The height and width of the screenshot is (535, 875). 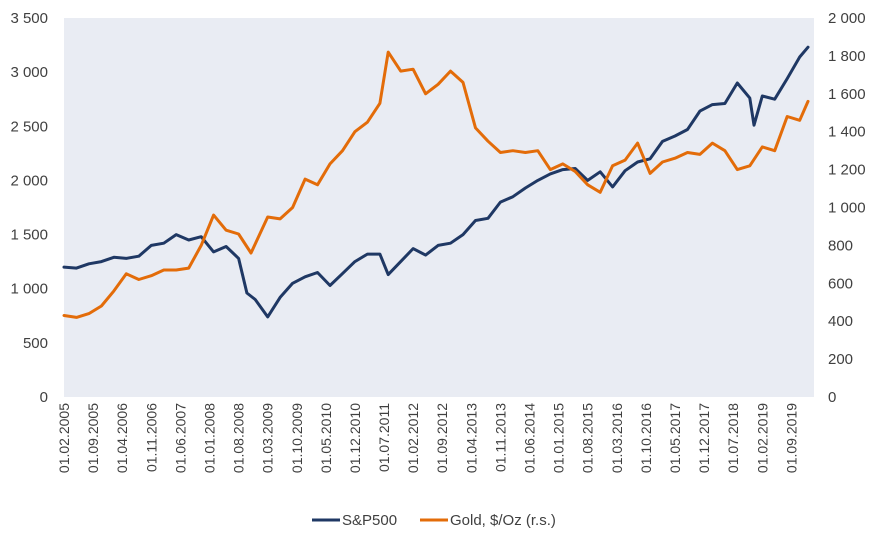 I want to click on x-tick-label: 01.08.2008, so click(x=239, y=438).